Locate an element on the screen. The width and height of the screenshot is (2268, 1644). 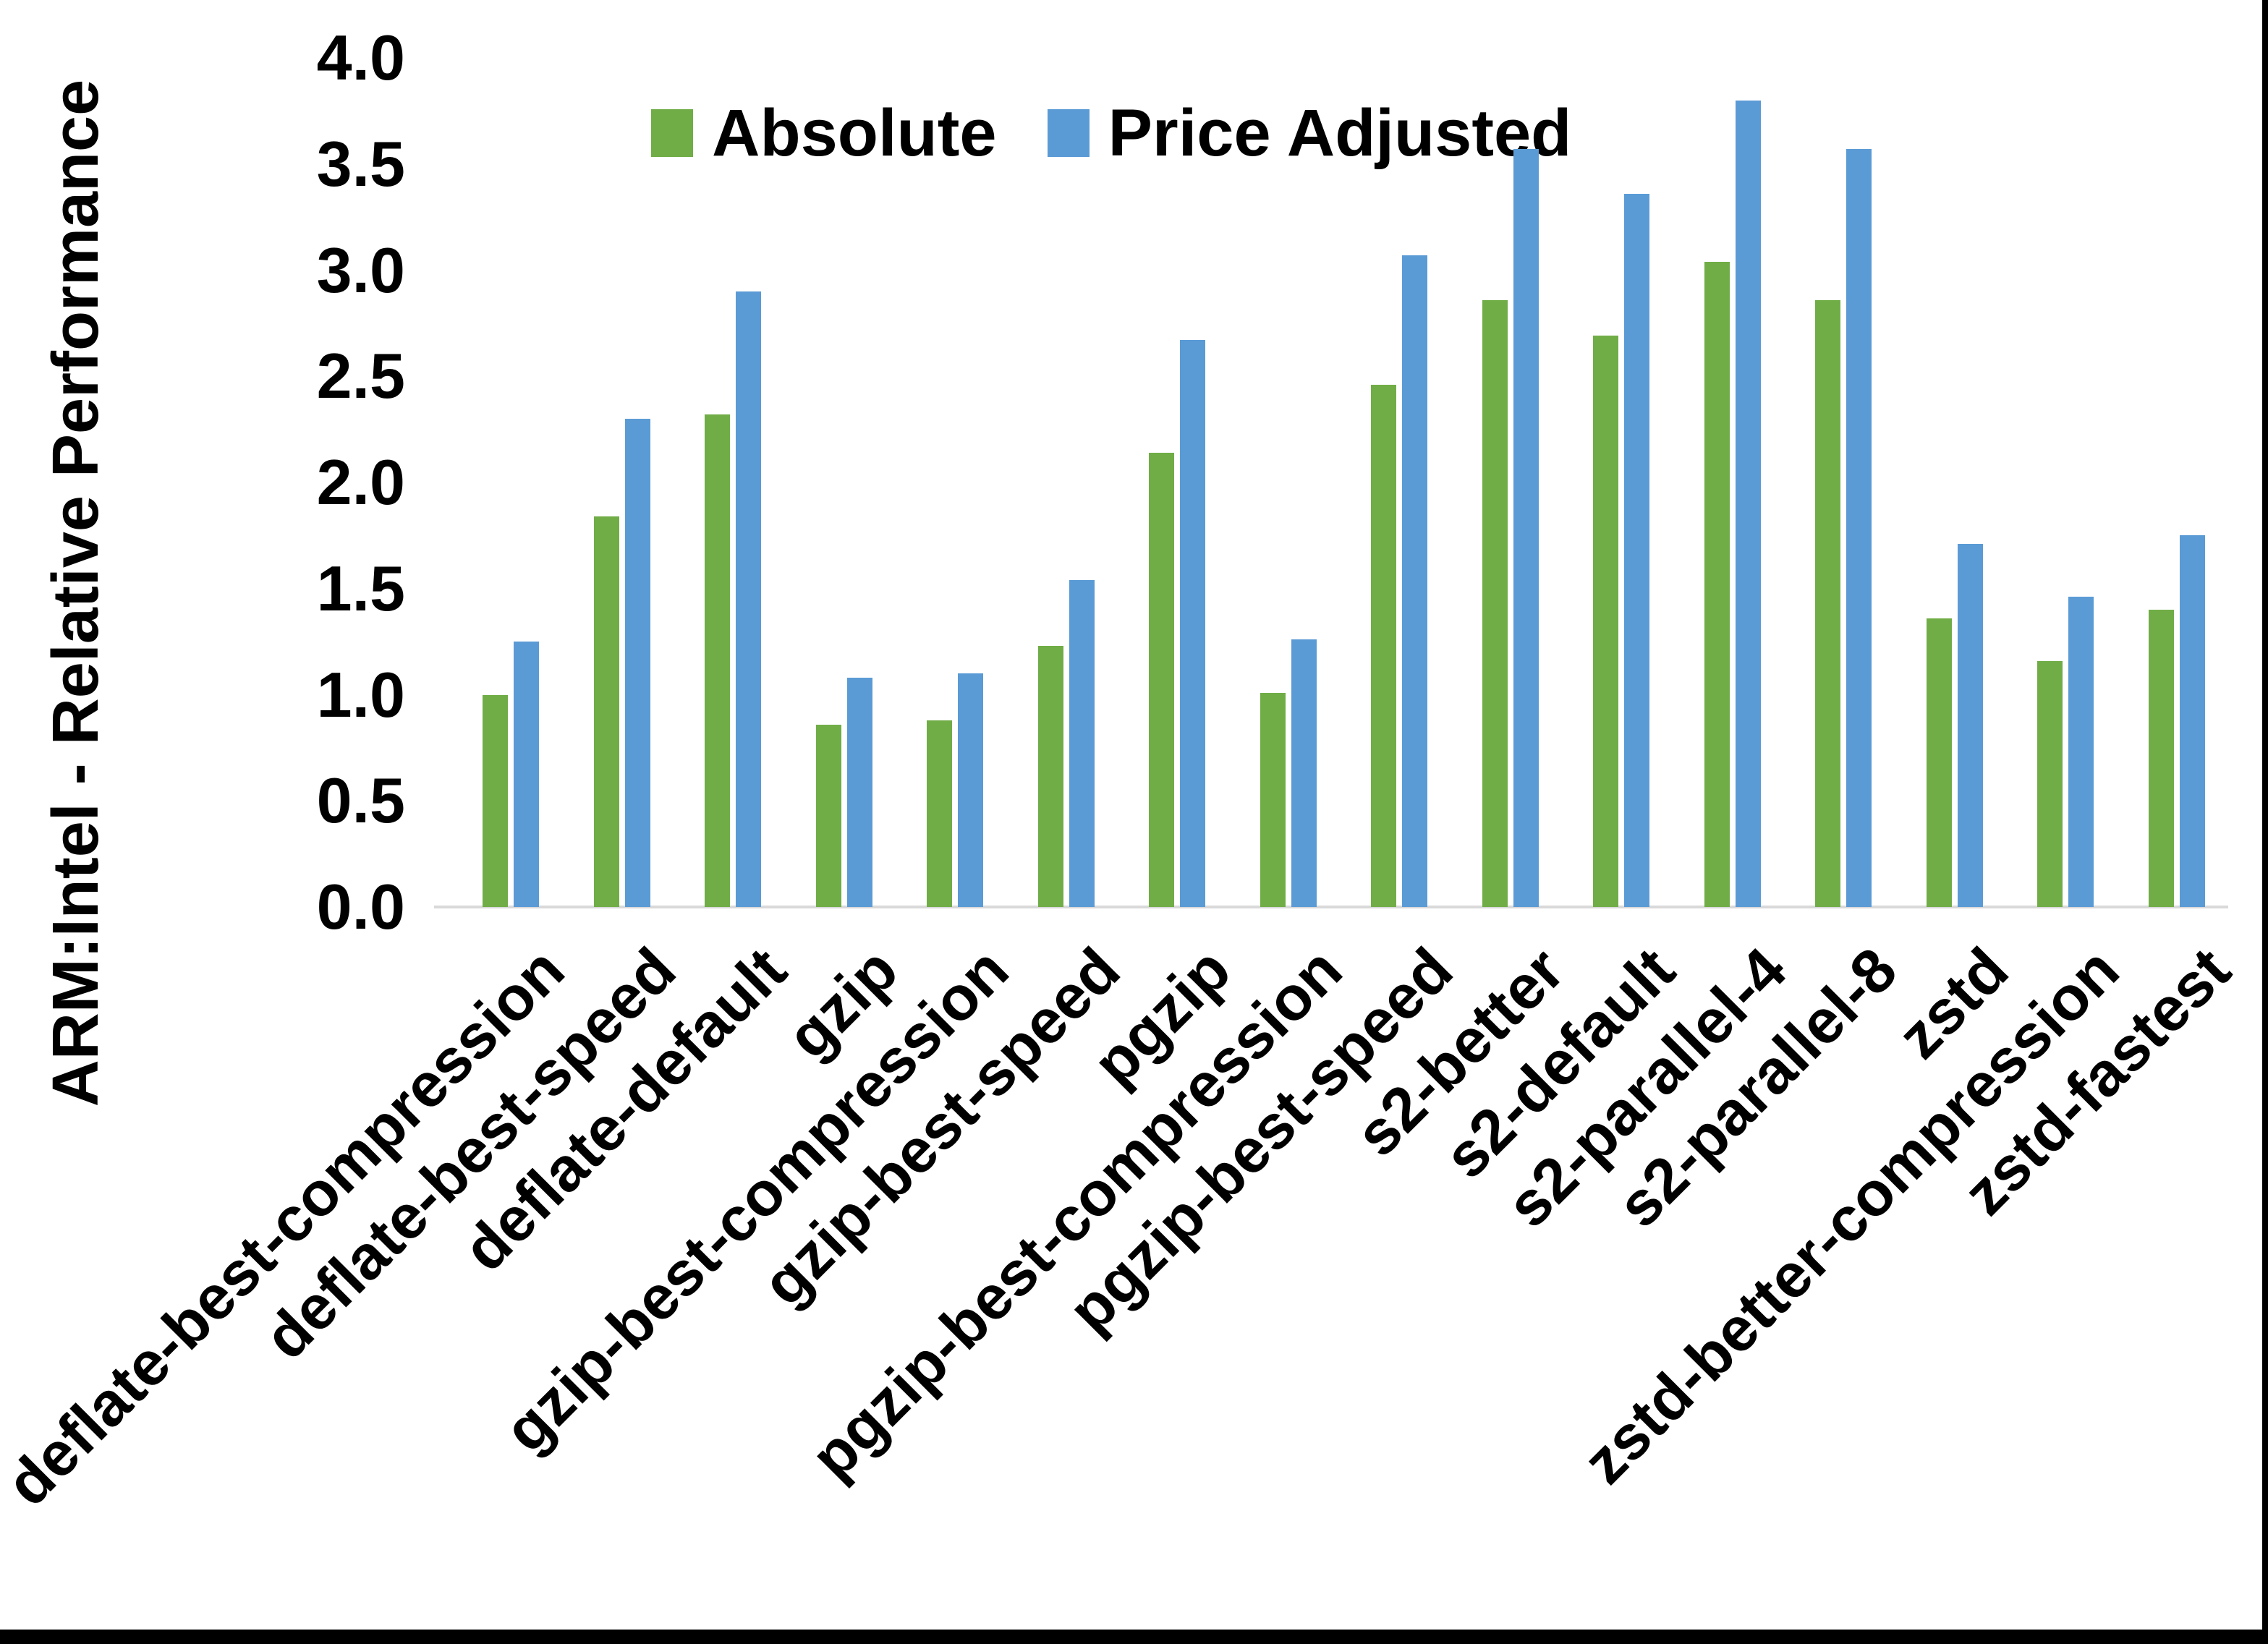
legend-label-absolute: Absolute is located at coordinates (854, 133).